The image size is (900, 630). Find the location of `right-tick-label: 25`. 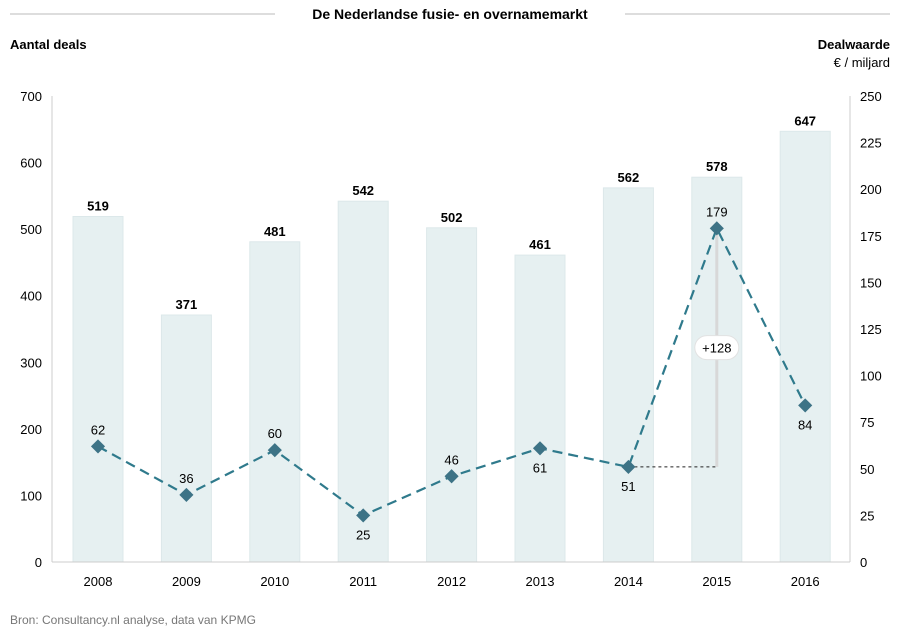

right-tick-label: 25 is located at coordinates (867, 515).